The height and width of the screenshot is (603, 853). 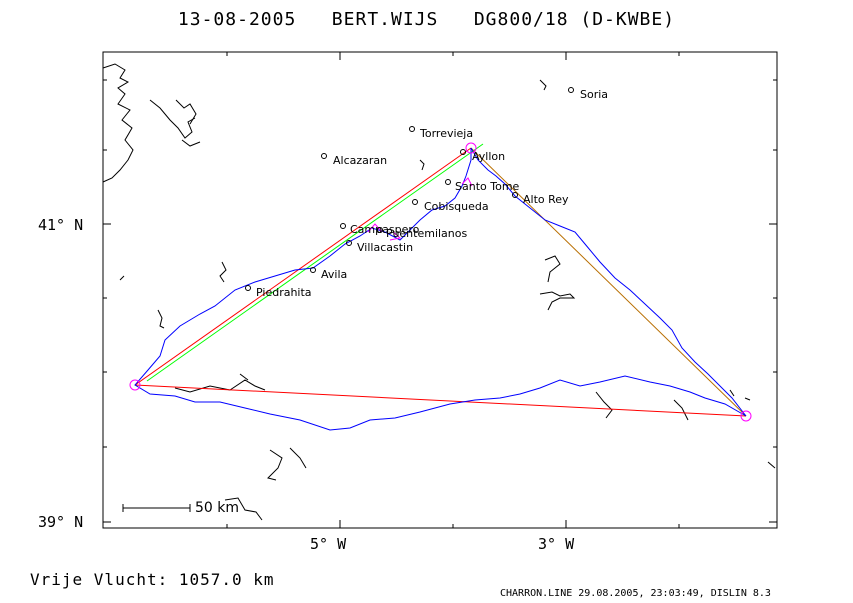 I want to click on map-title: 13-08-2005 BERT.WIJS DG800/18 (D-KWBE), so click(x=426, y=19).